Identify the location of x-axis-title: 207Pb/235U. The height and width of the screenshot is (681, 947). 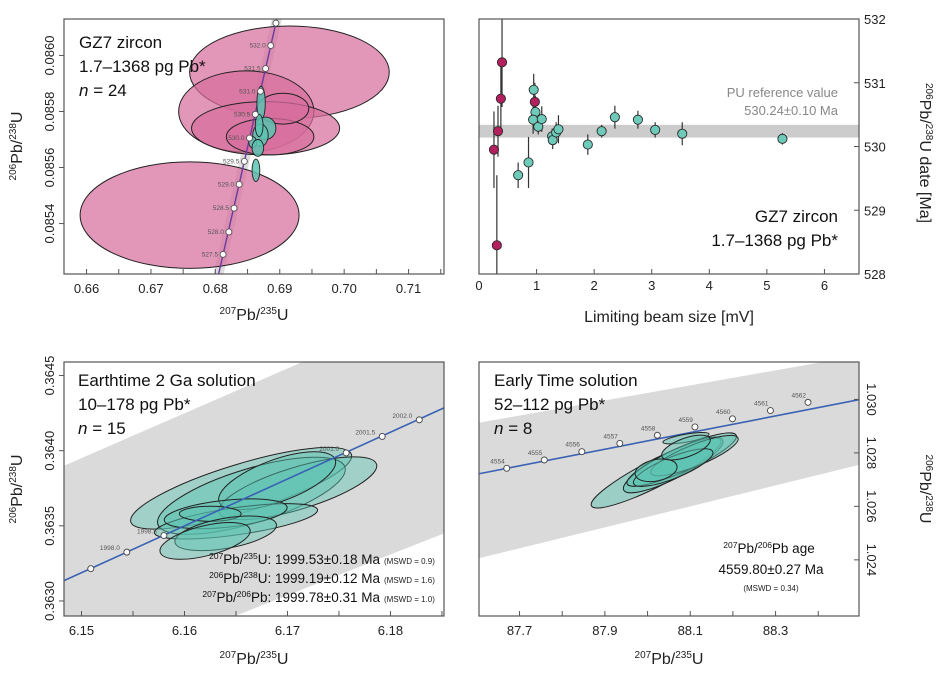
(254, 659).